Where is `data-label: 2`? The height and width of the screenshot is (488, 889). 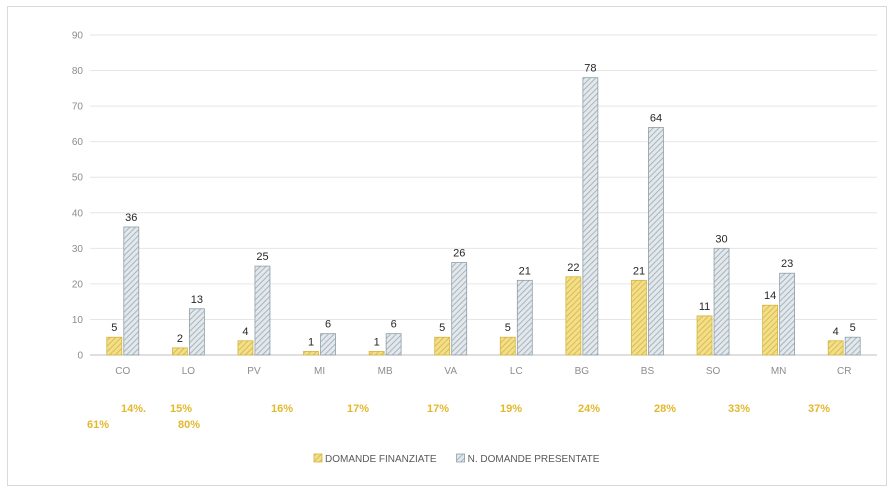 data-label: 2 is located at coordinates (180, 339).